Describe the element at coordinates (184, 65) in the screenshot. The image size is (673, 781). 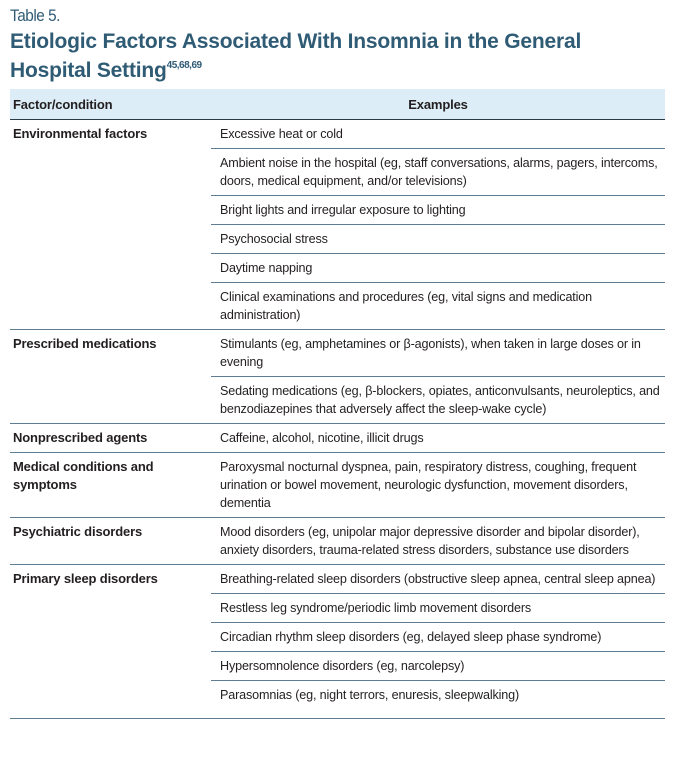
I see `title-references: 45,68,69` at that location.